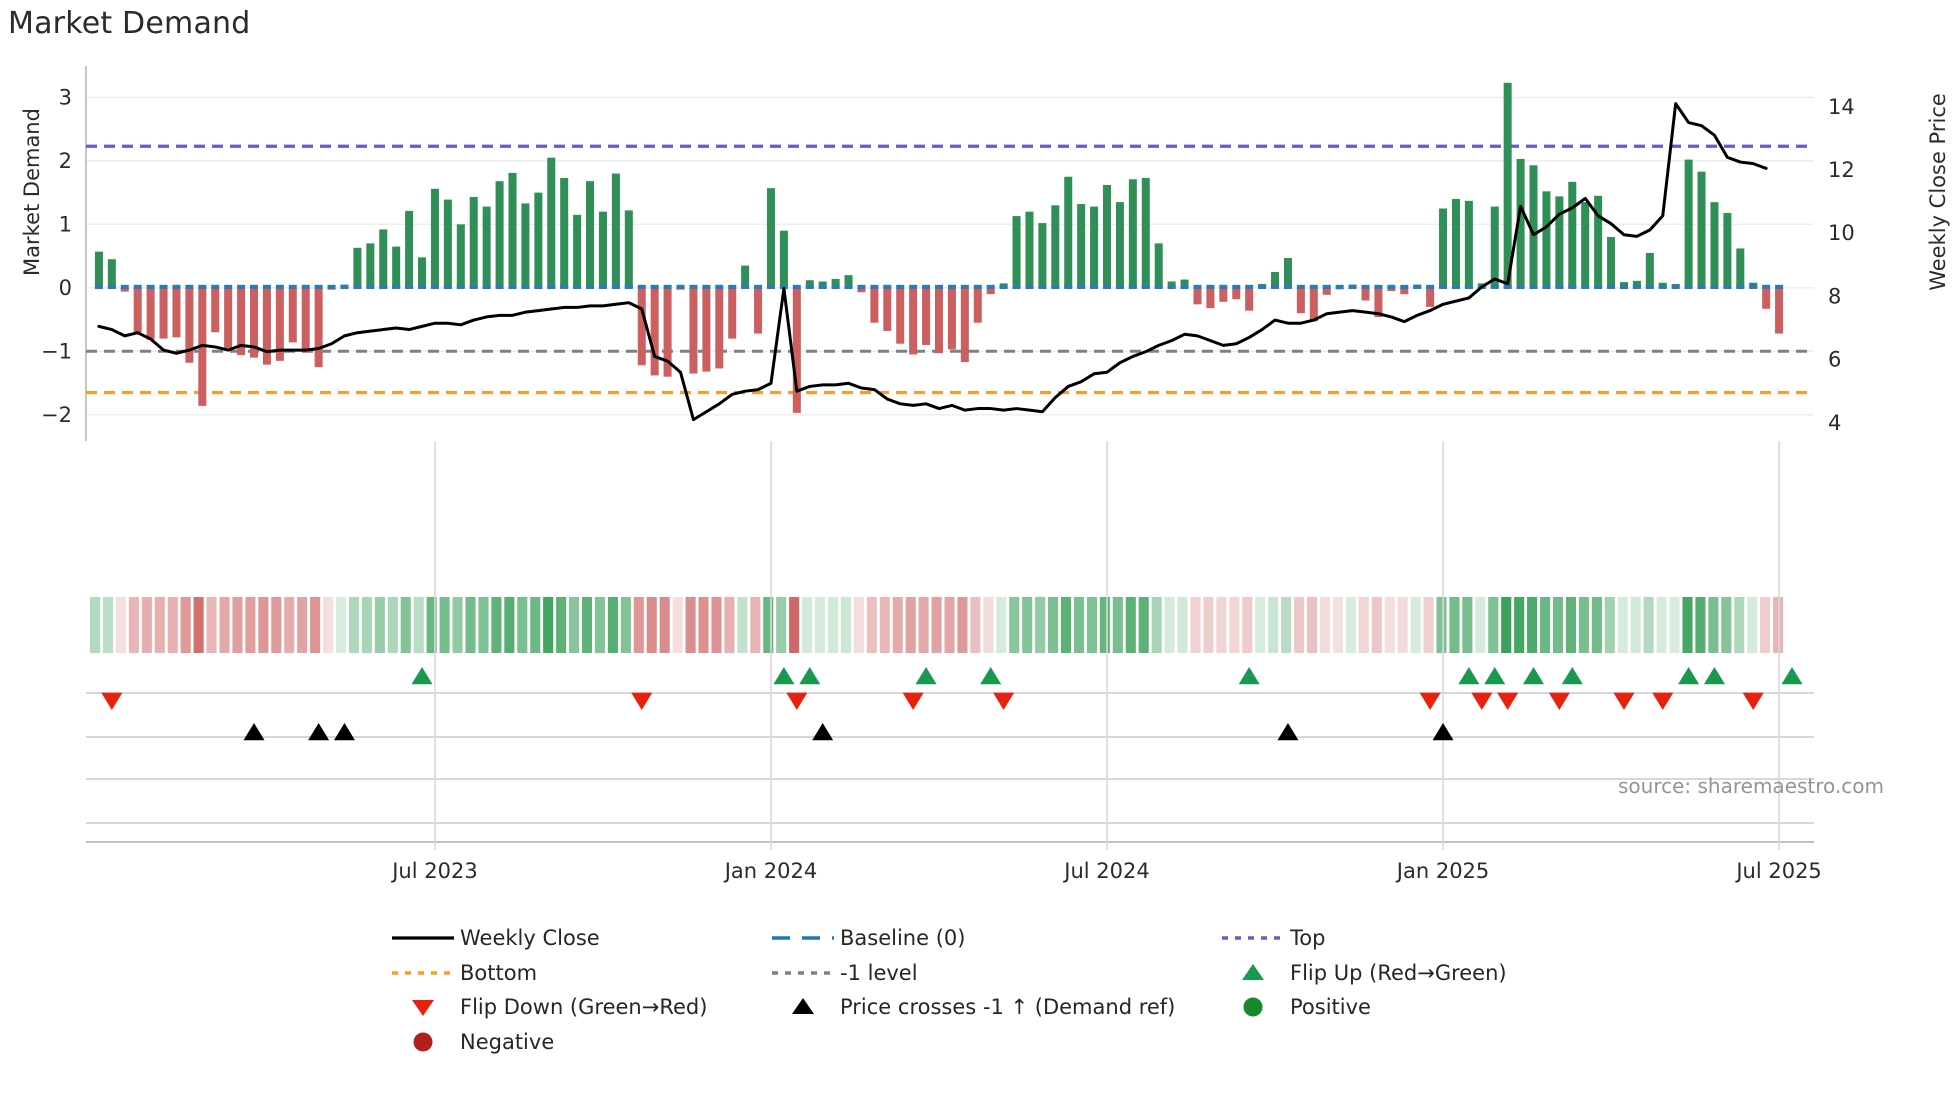  I want to click on legend-item: Bottom, so click(576, 973).